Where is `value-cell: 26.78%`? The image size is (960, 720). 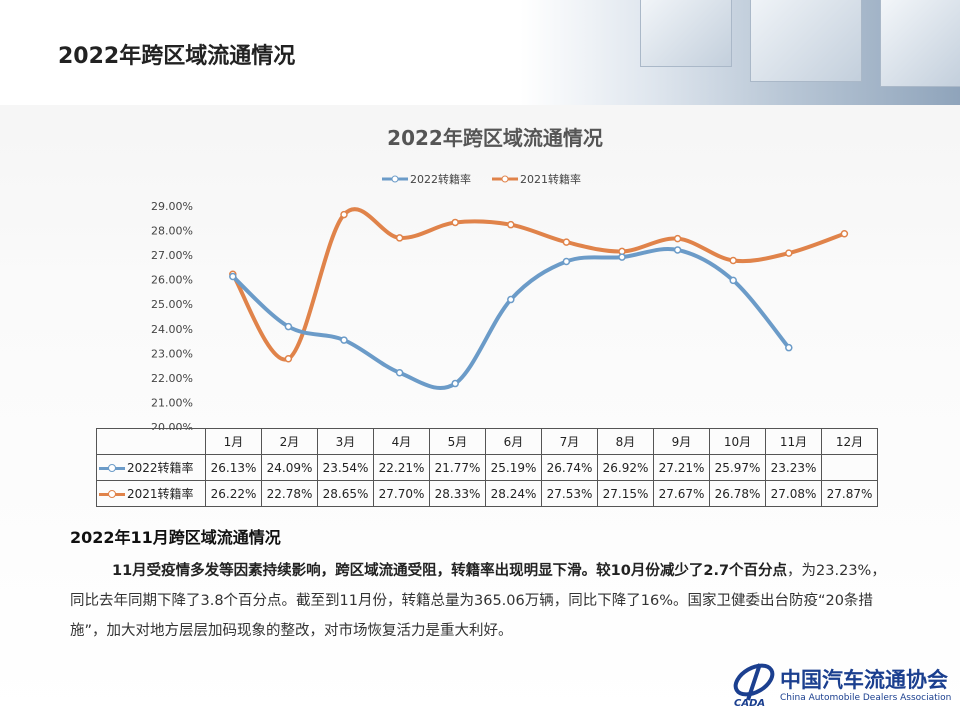 value-cell: 26.78% is located at coordinates (737, 493).